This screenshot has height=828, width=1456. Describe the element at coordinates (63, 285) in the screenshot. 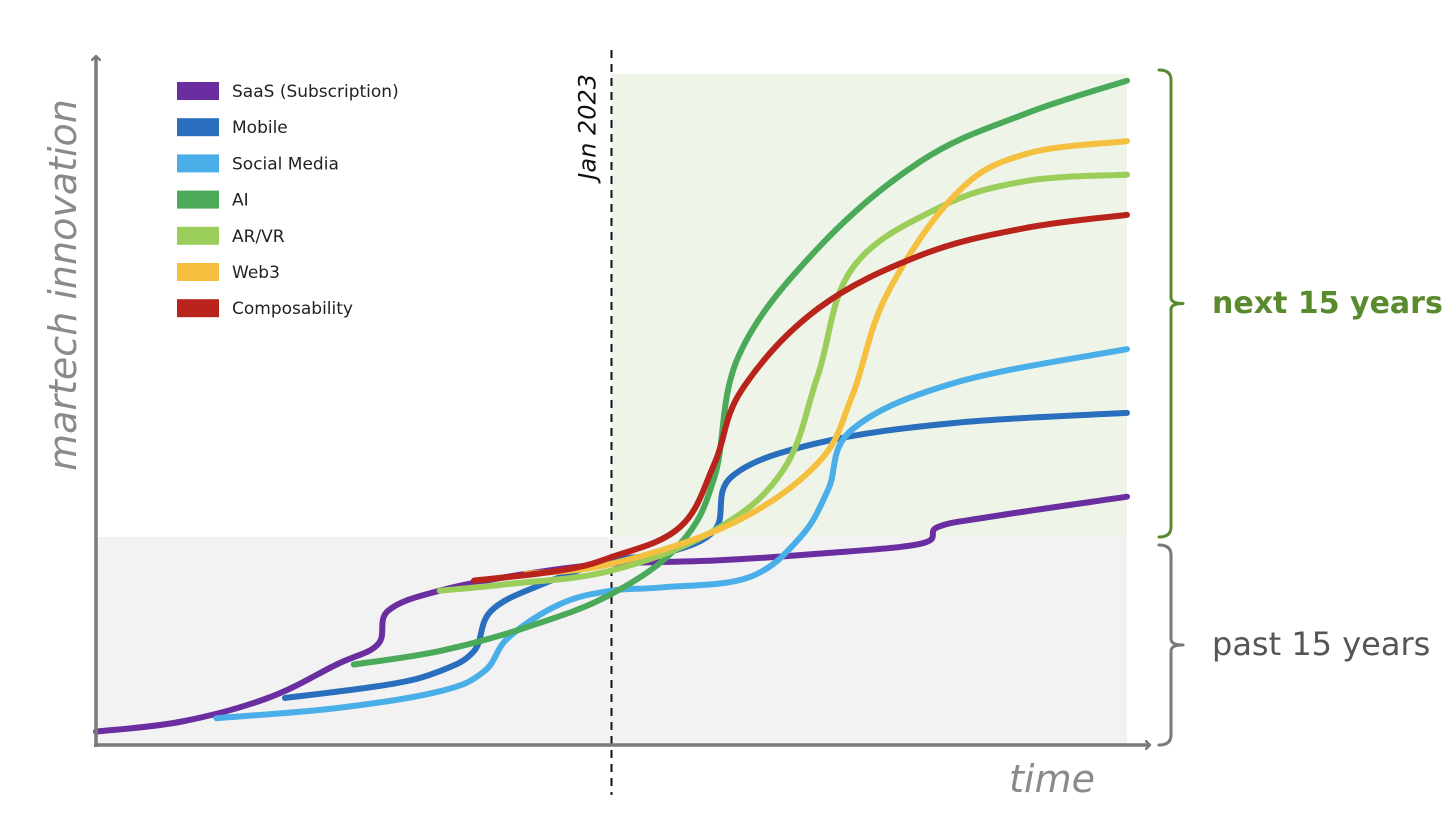

I see `y-axis-title: martech innovation` at that location.